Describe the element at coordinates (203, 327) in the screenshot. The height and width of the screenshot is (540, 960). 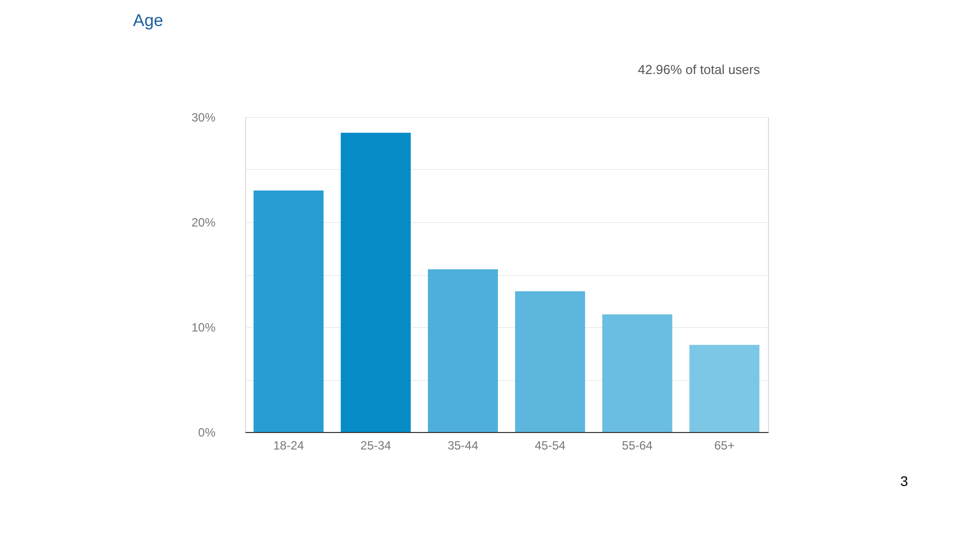
I see `y-tick-label: 10%` at that location.